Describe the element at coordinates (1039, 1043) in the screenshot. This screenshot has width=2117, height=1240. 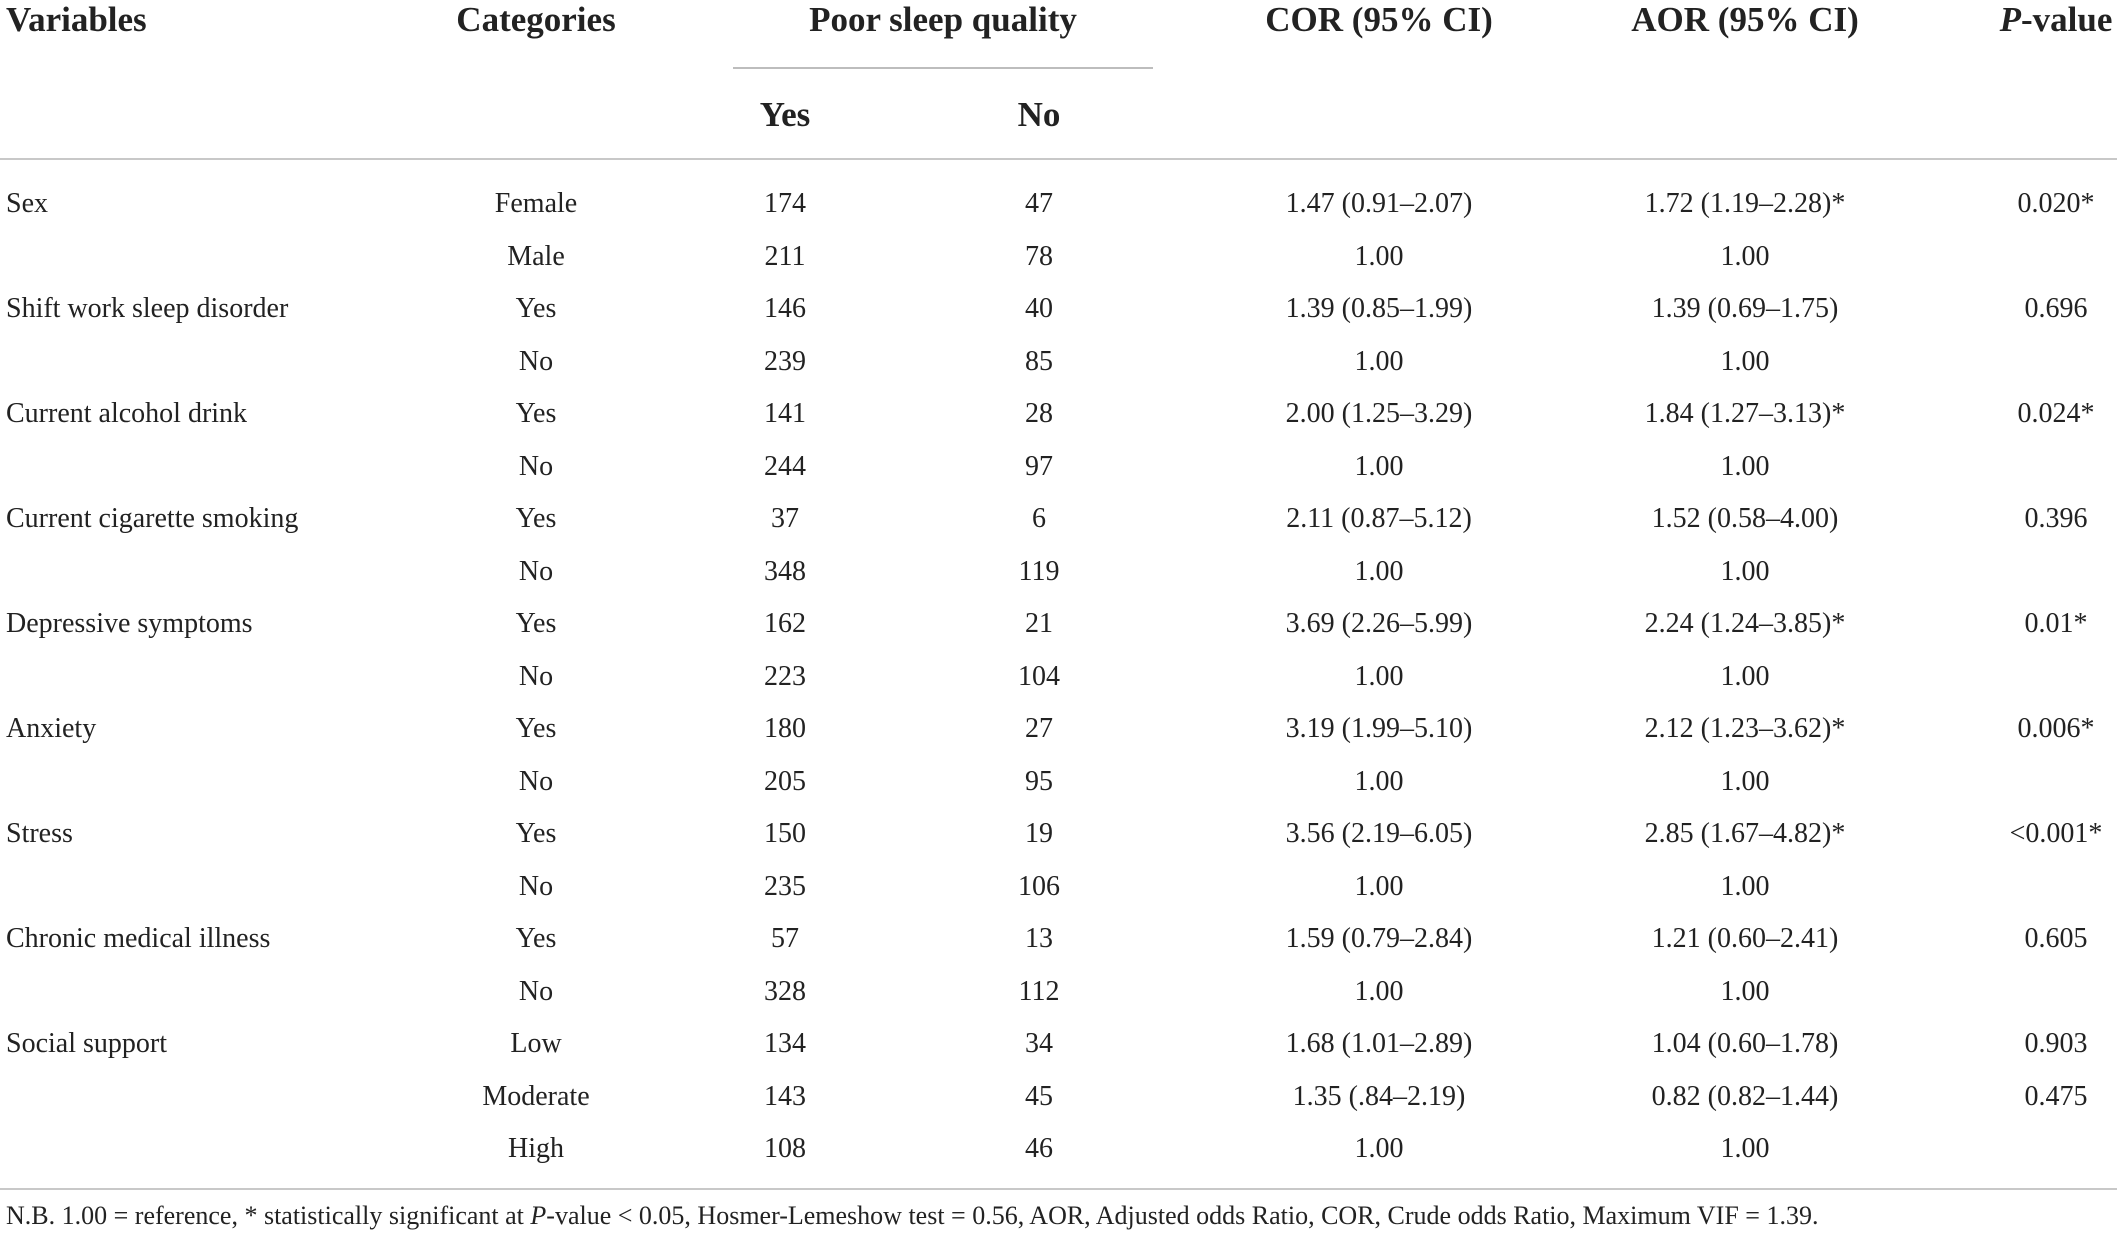
I see `cell-no-count: 34` at that location.